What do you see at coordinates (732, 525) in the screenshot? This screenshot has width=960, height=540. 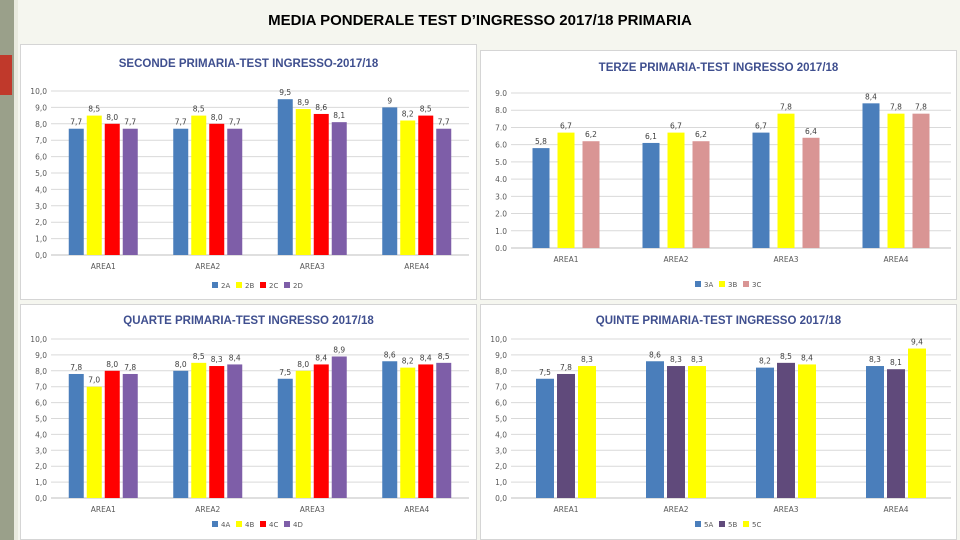 I see `legend-entry: 5B` at bounding box center [732, 525].